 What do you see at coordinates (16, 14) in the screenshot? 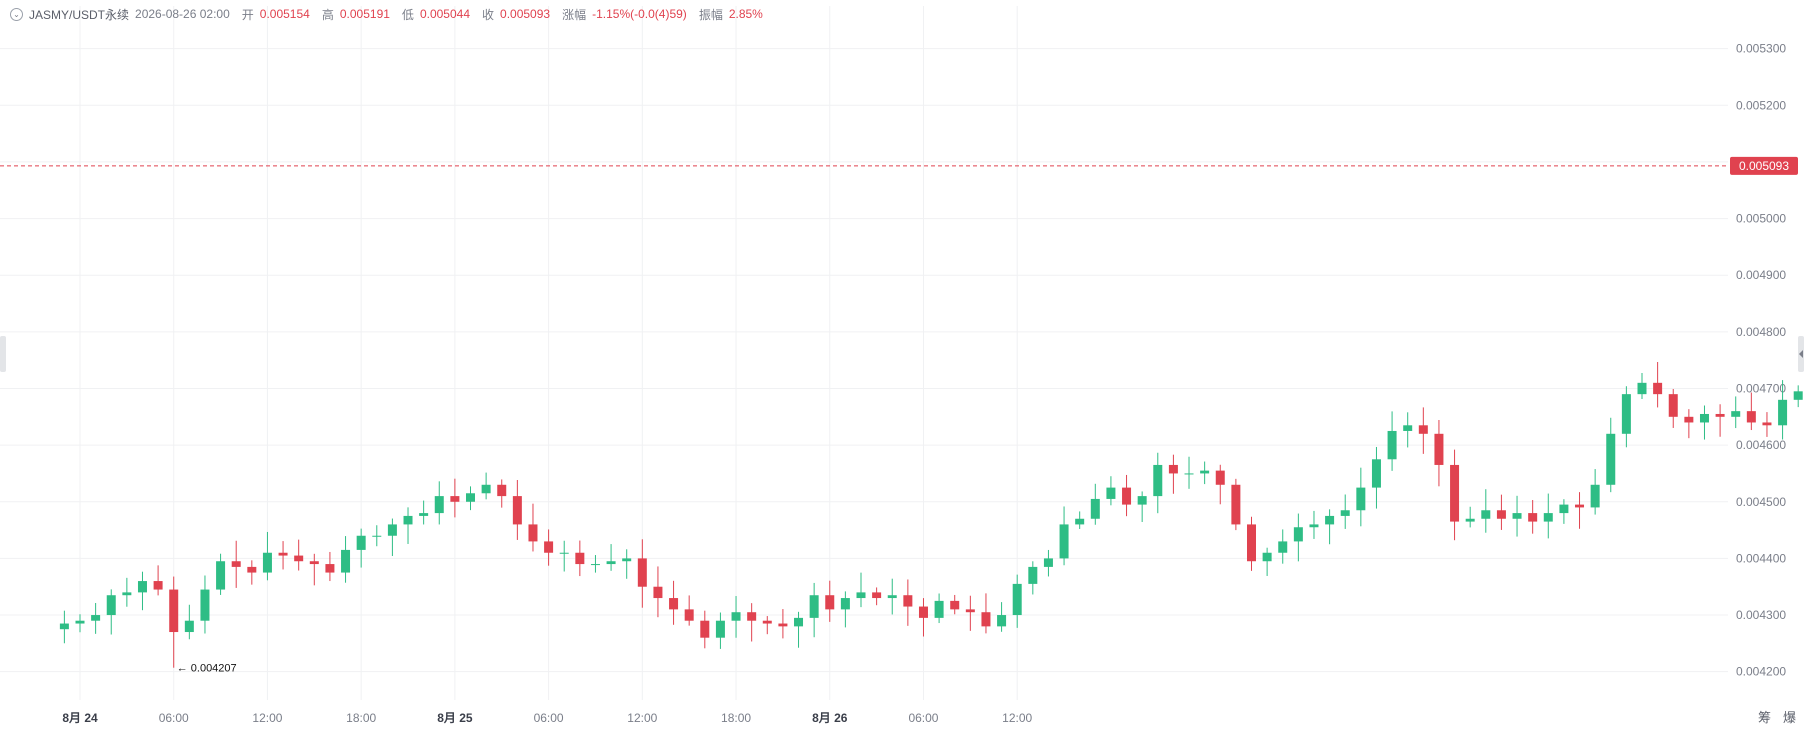
I see `chevron-down-icon: ⌄` at bounding box center [16, 14].